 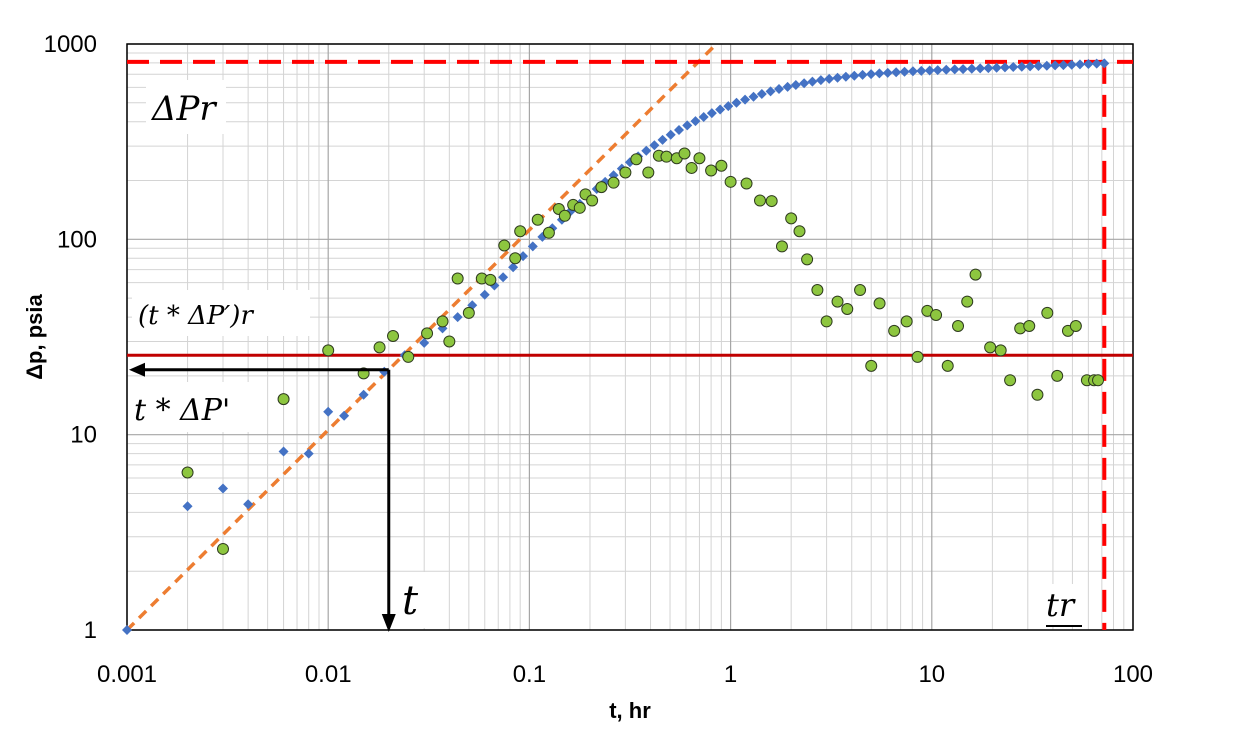 I want to click on label-t-dp: t * ΔP', so click(x=190, y=407).